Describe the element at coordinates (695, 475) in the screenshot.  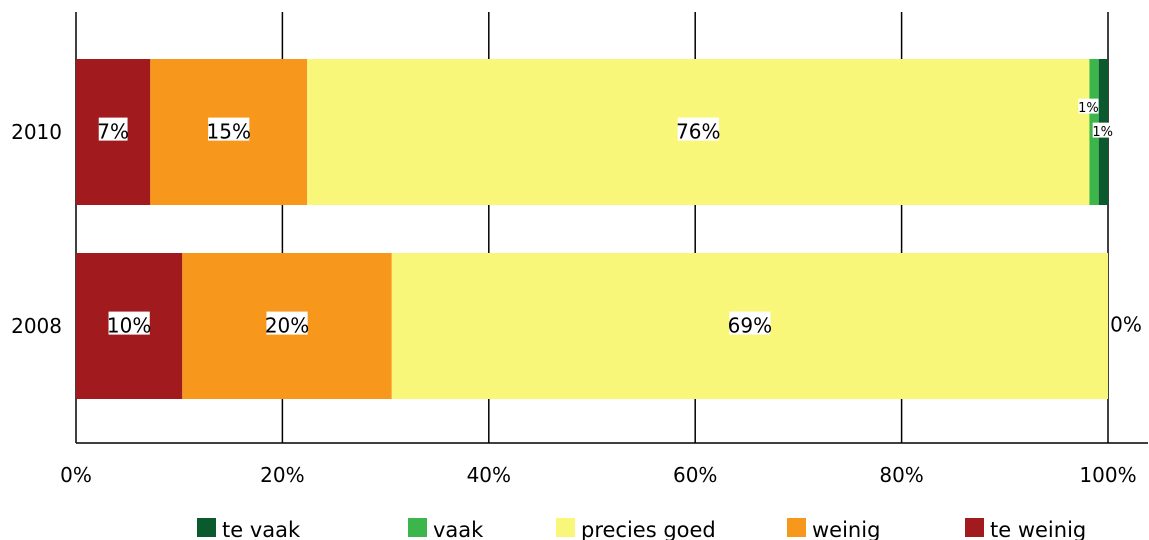
I see `x-tick-label: 60%` at that location.